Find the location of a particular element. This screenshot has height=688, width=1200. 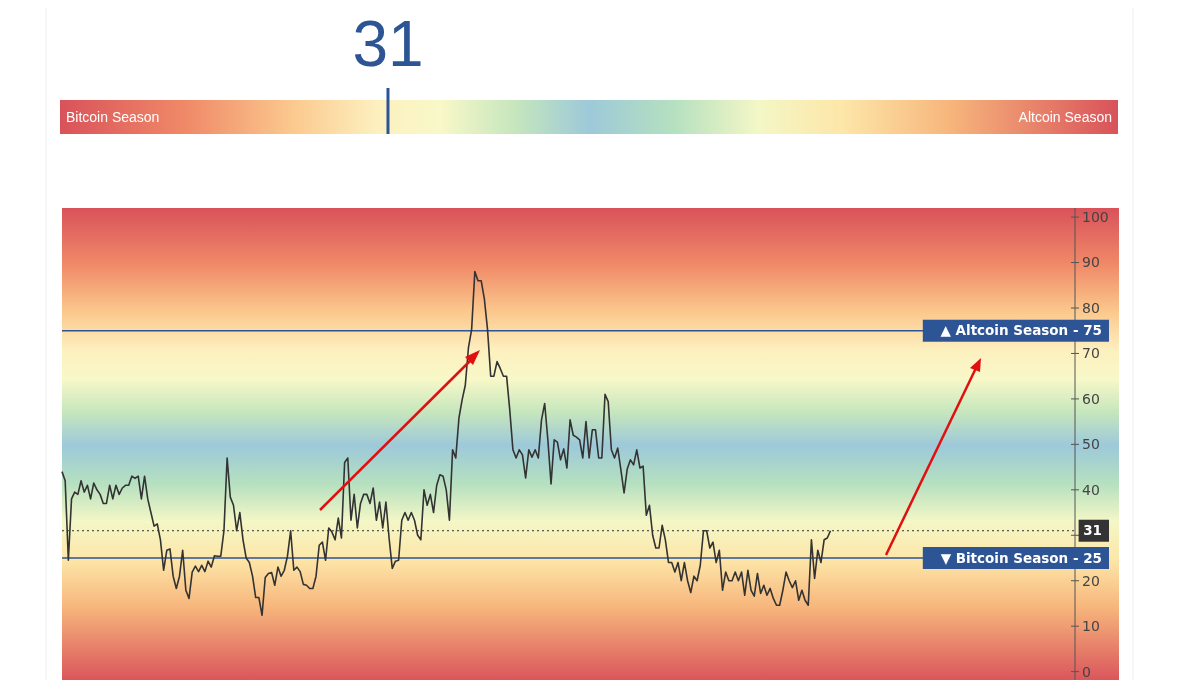

y-tick-label: 20 is located at coordinates (1091, 580).